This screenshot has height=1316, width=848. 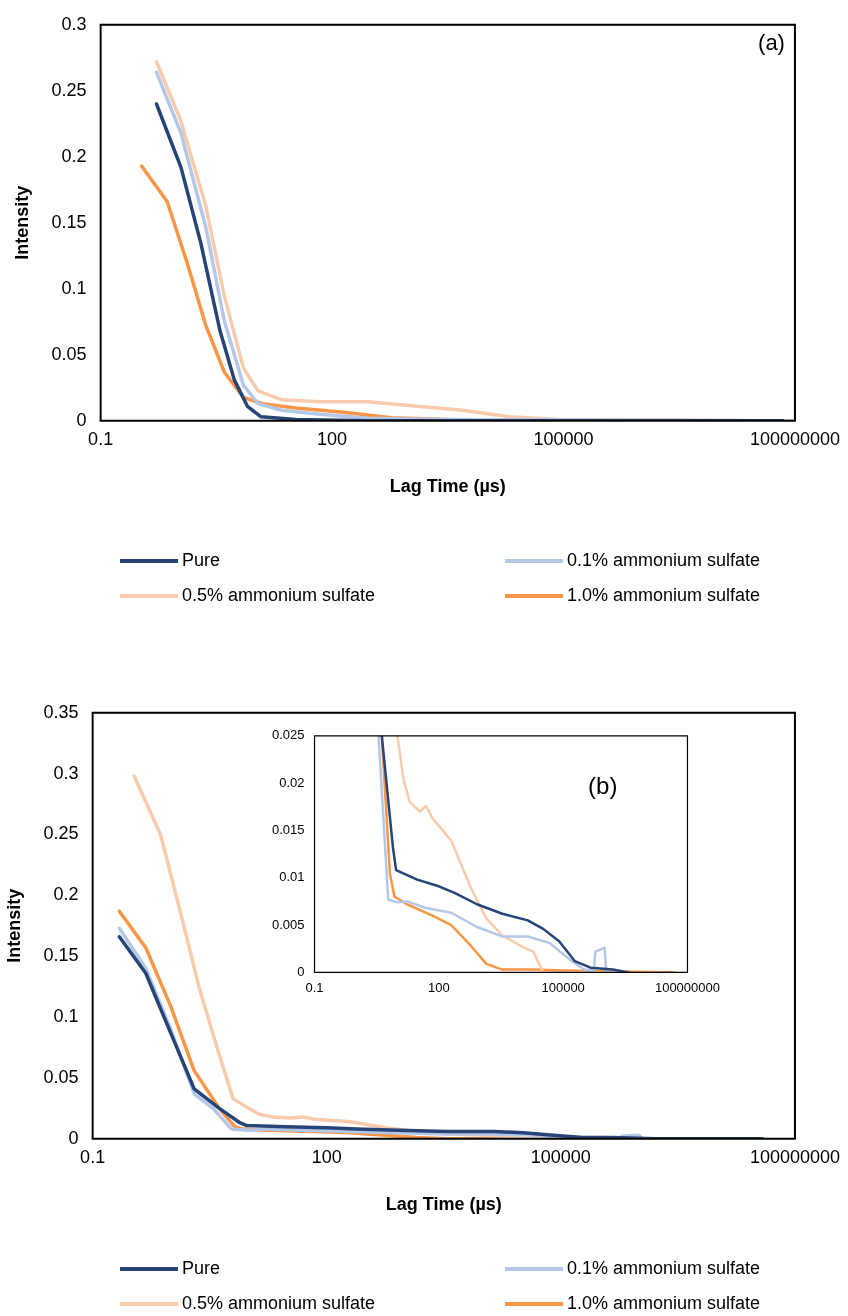 I want to click on y-tick-label: 0.02, so click(x=292, y=782).